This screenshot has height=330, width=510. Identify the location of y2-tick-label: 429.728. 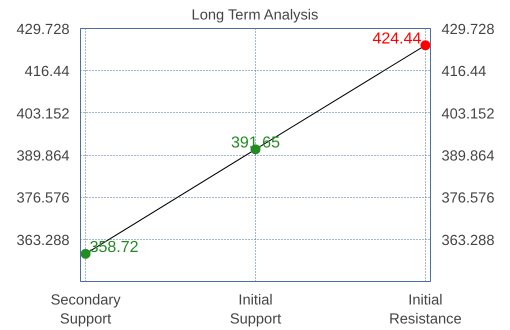
(468, 30).